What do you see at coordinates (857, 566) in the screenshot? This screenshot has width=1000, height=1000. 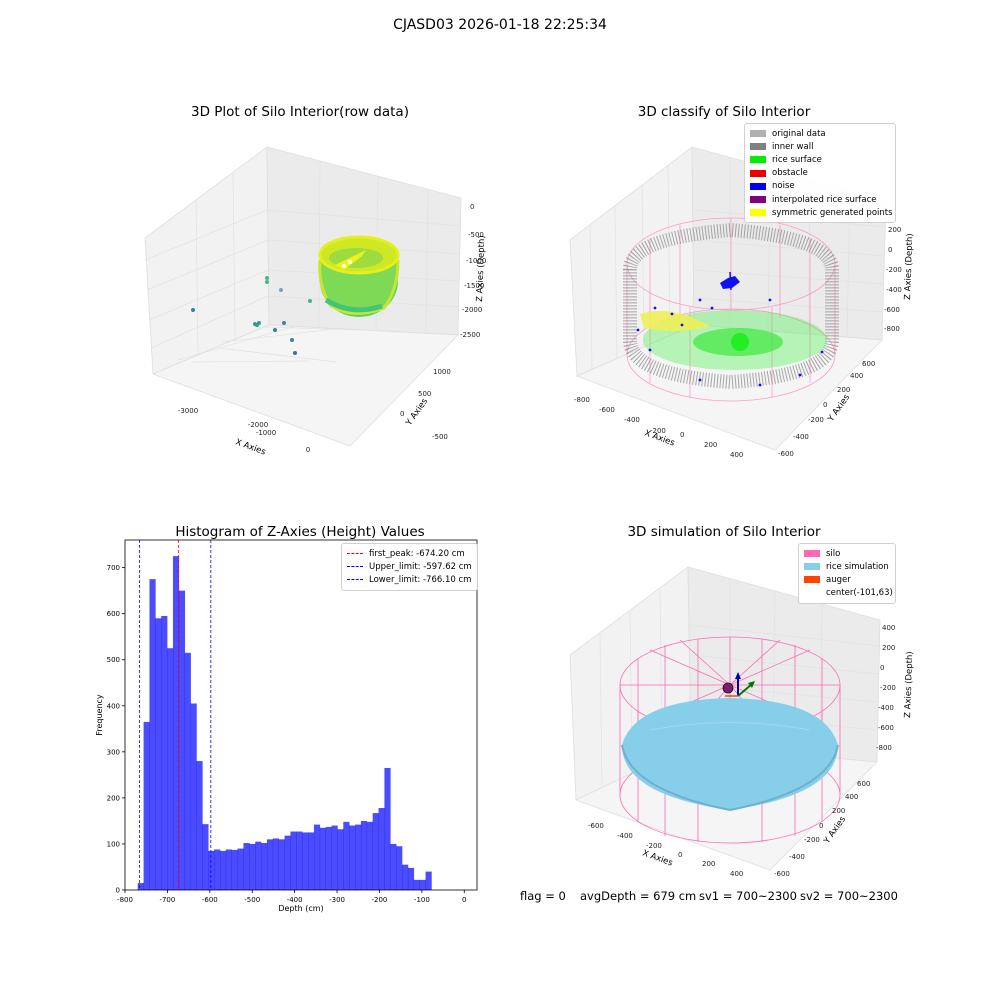 I see `legend-label: rice simulation` at bounding box center [857, 566].